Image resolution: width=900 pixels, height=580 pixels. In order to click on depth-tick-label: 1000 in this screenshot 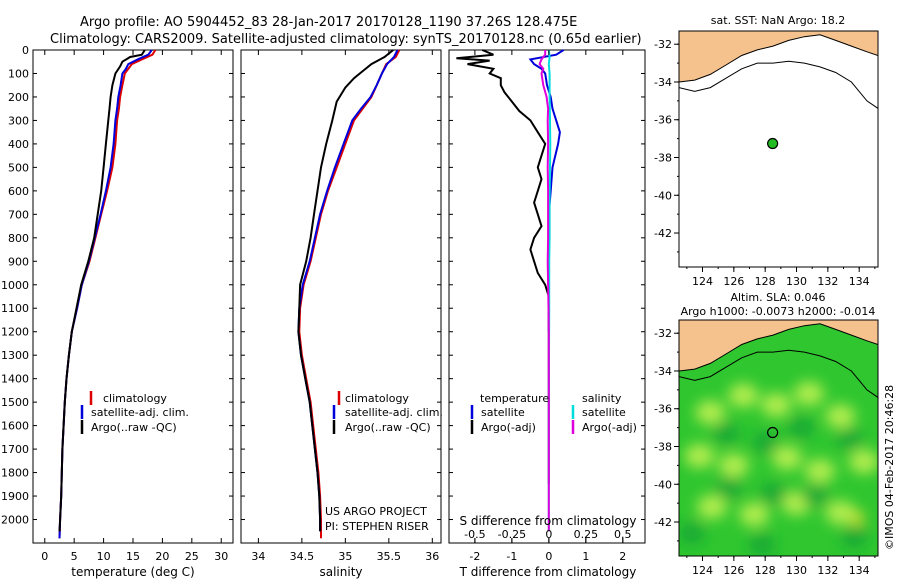, I will do `click(15, 285)`.